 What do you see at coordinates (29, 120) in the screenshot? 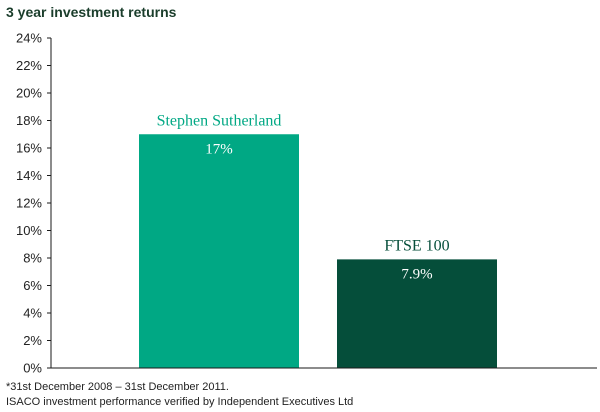
I see `y-tick-label: 18%` at bounding box center [29, 120].